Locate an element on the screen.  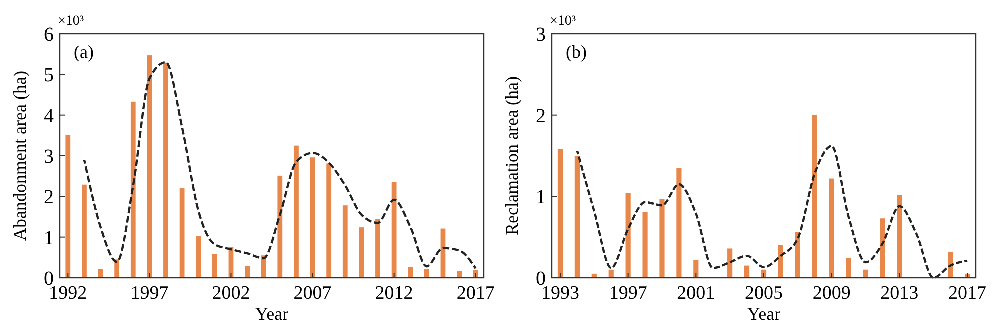
y-tick-label: 5 is located at coordinates (49, 75).